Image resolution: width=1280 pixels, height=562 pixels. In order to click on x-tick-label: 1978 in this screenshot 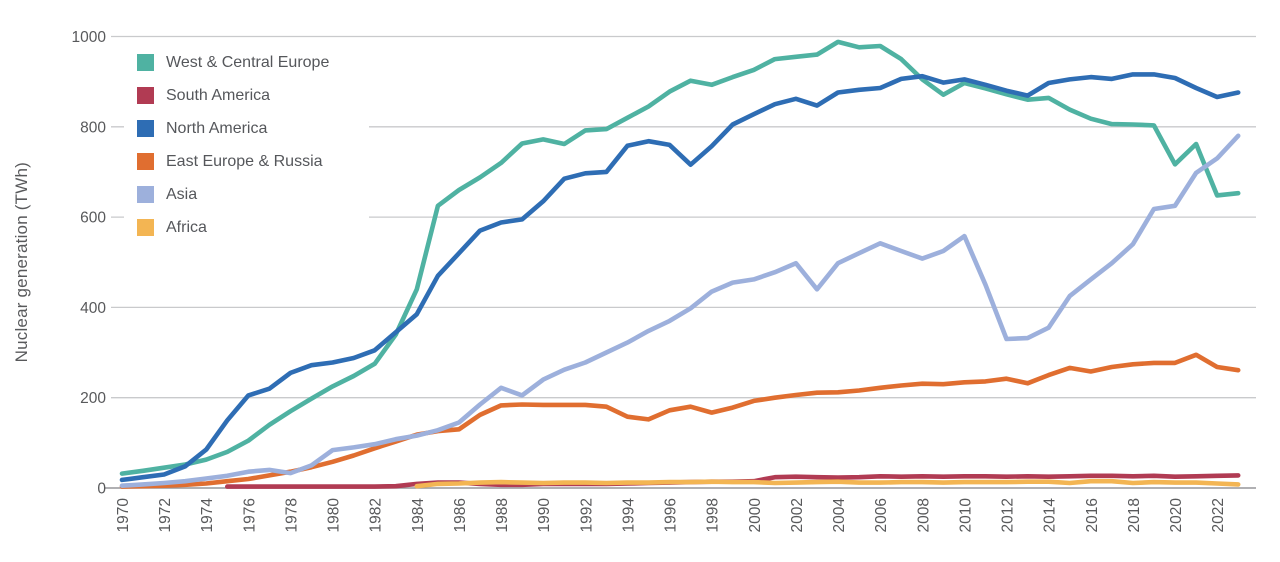, I will do `click(292, 515)`.